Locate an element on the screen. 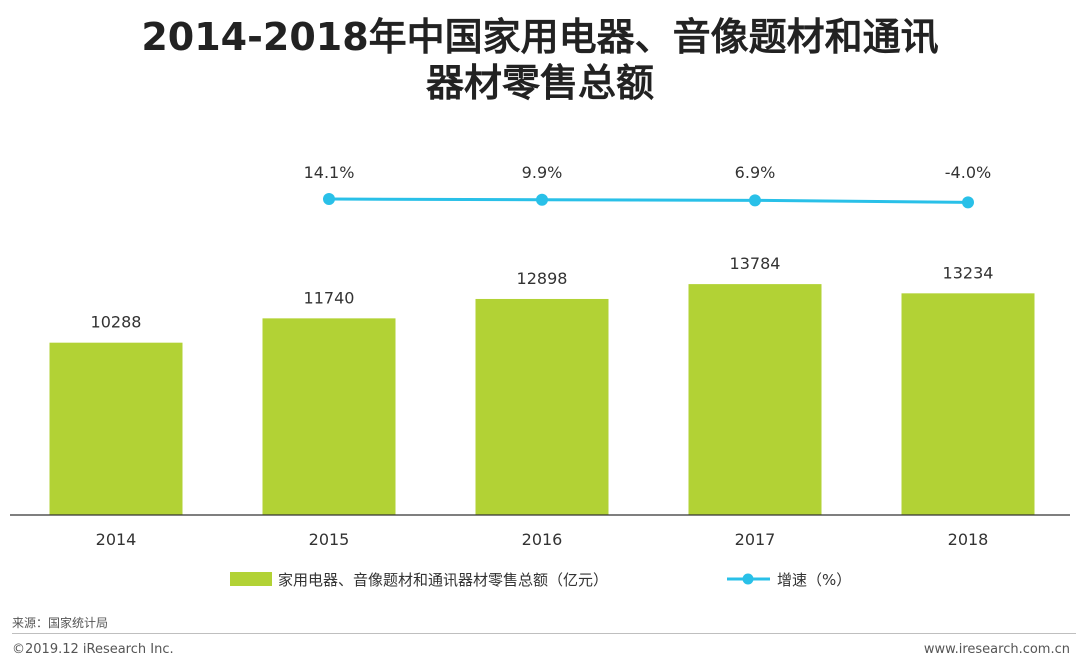 The image size is (1080, 671). growth-point-2015 is located at coordinates (329, 199).